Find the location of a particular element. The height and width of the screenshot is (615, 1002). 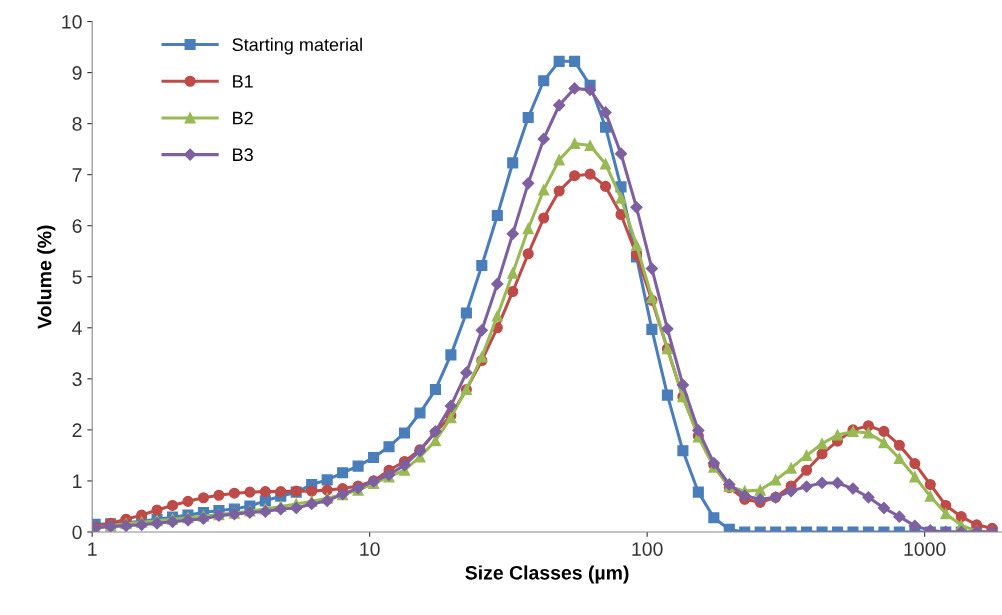

legend-label: Starting material is located at coordinates (297, 46).